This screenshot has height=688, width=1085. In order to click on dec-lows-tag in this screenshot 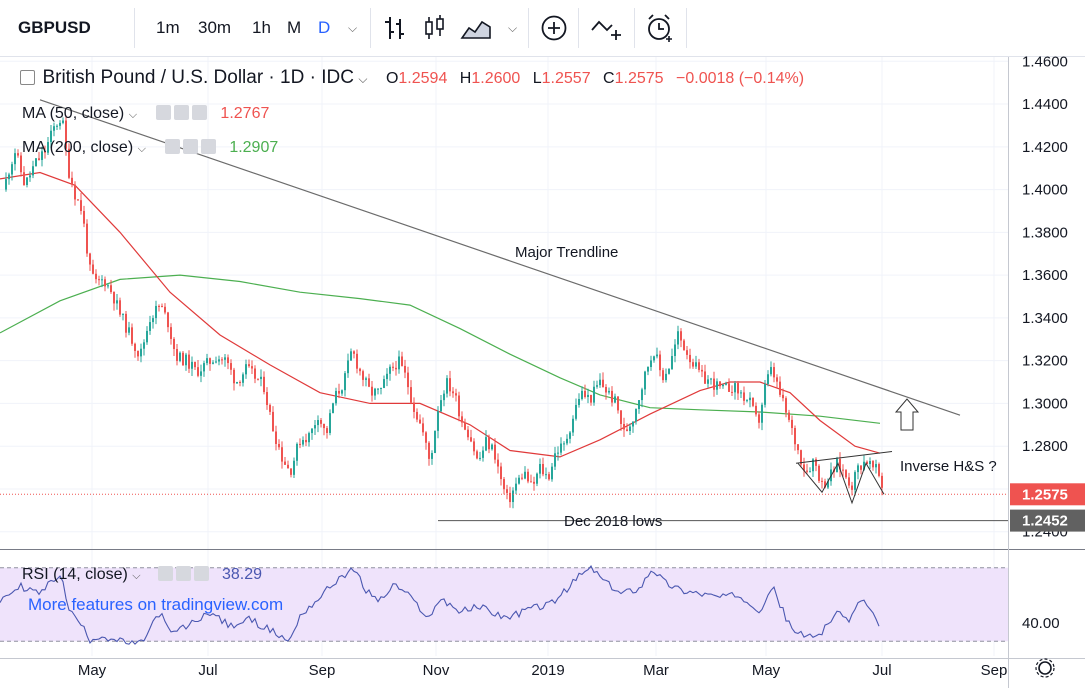, I will do `click(1047, 520)`.